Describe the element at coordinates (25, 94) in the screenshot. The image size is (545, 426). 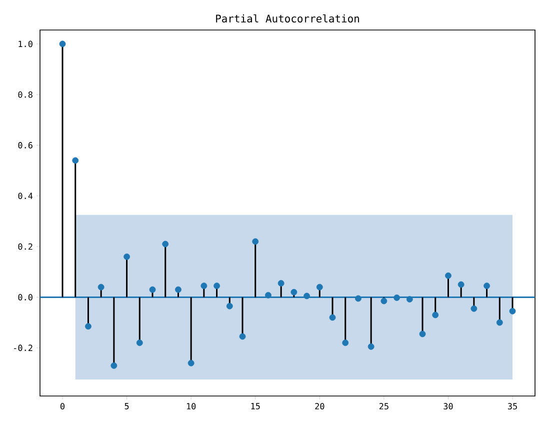
I see `y-tick-label: 0.8` at that location.